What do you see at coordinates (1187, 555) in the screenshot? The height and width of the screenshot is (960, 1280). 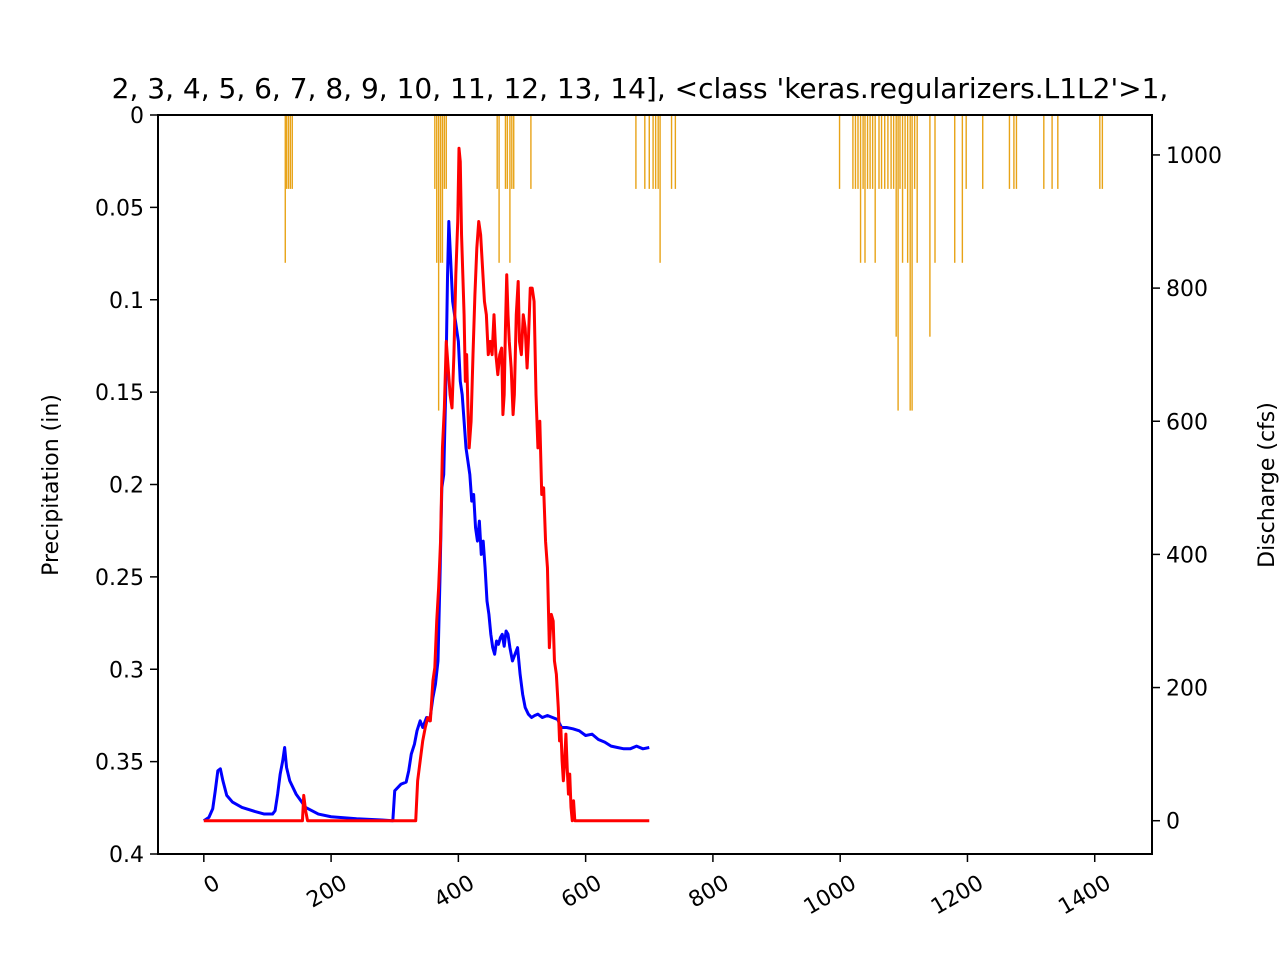 I see `right-tick-label: 400` at bounding box center [1187, 555].